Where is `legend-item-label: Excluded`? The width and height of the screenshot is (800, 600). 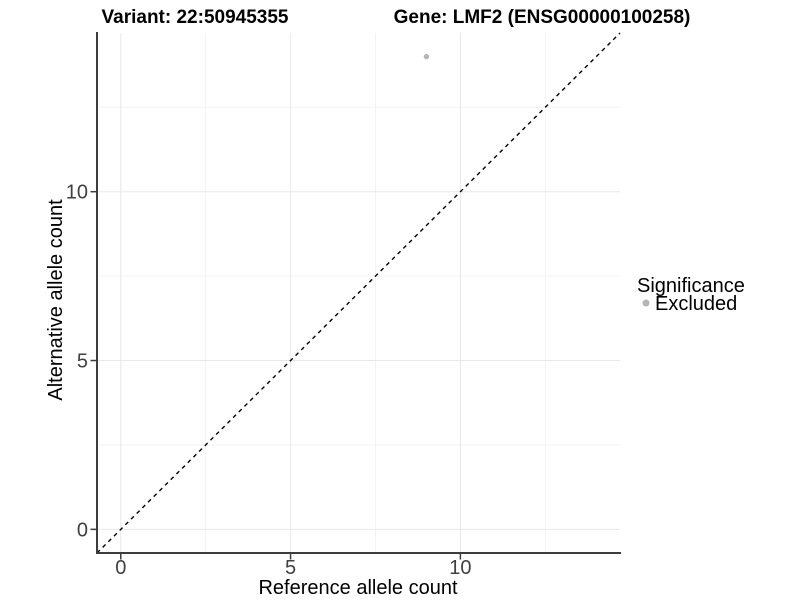 legend-item-label: Excluded is located at coordinates (696, 304).